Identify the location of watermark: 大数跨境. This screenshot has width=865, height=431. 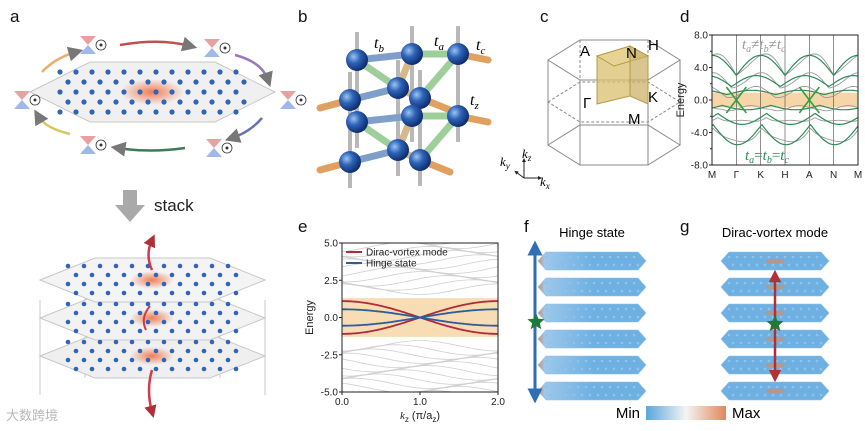
(32, 416).